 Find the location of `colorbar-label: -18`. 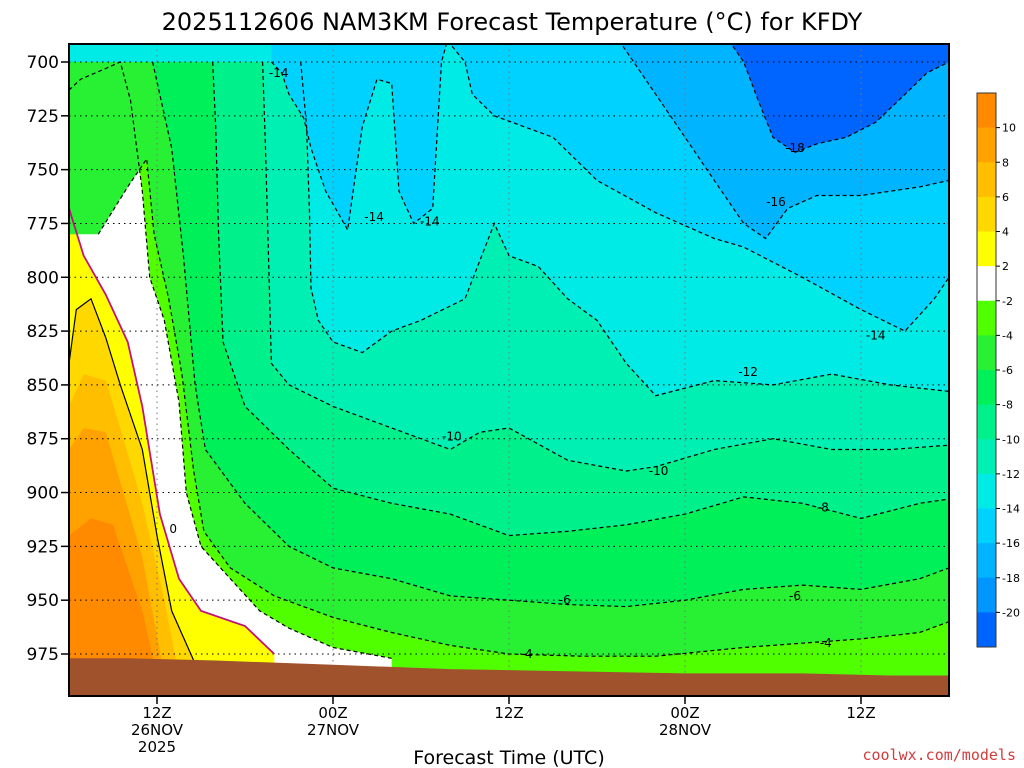

colorbar-label: -18 is located at coordinates (1011, 578).